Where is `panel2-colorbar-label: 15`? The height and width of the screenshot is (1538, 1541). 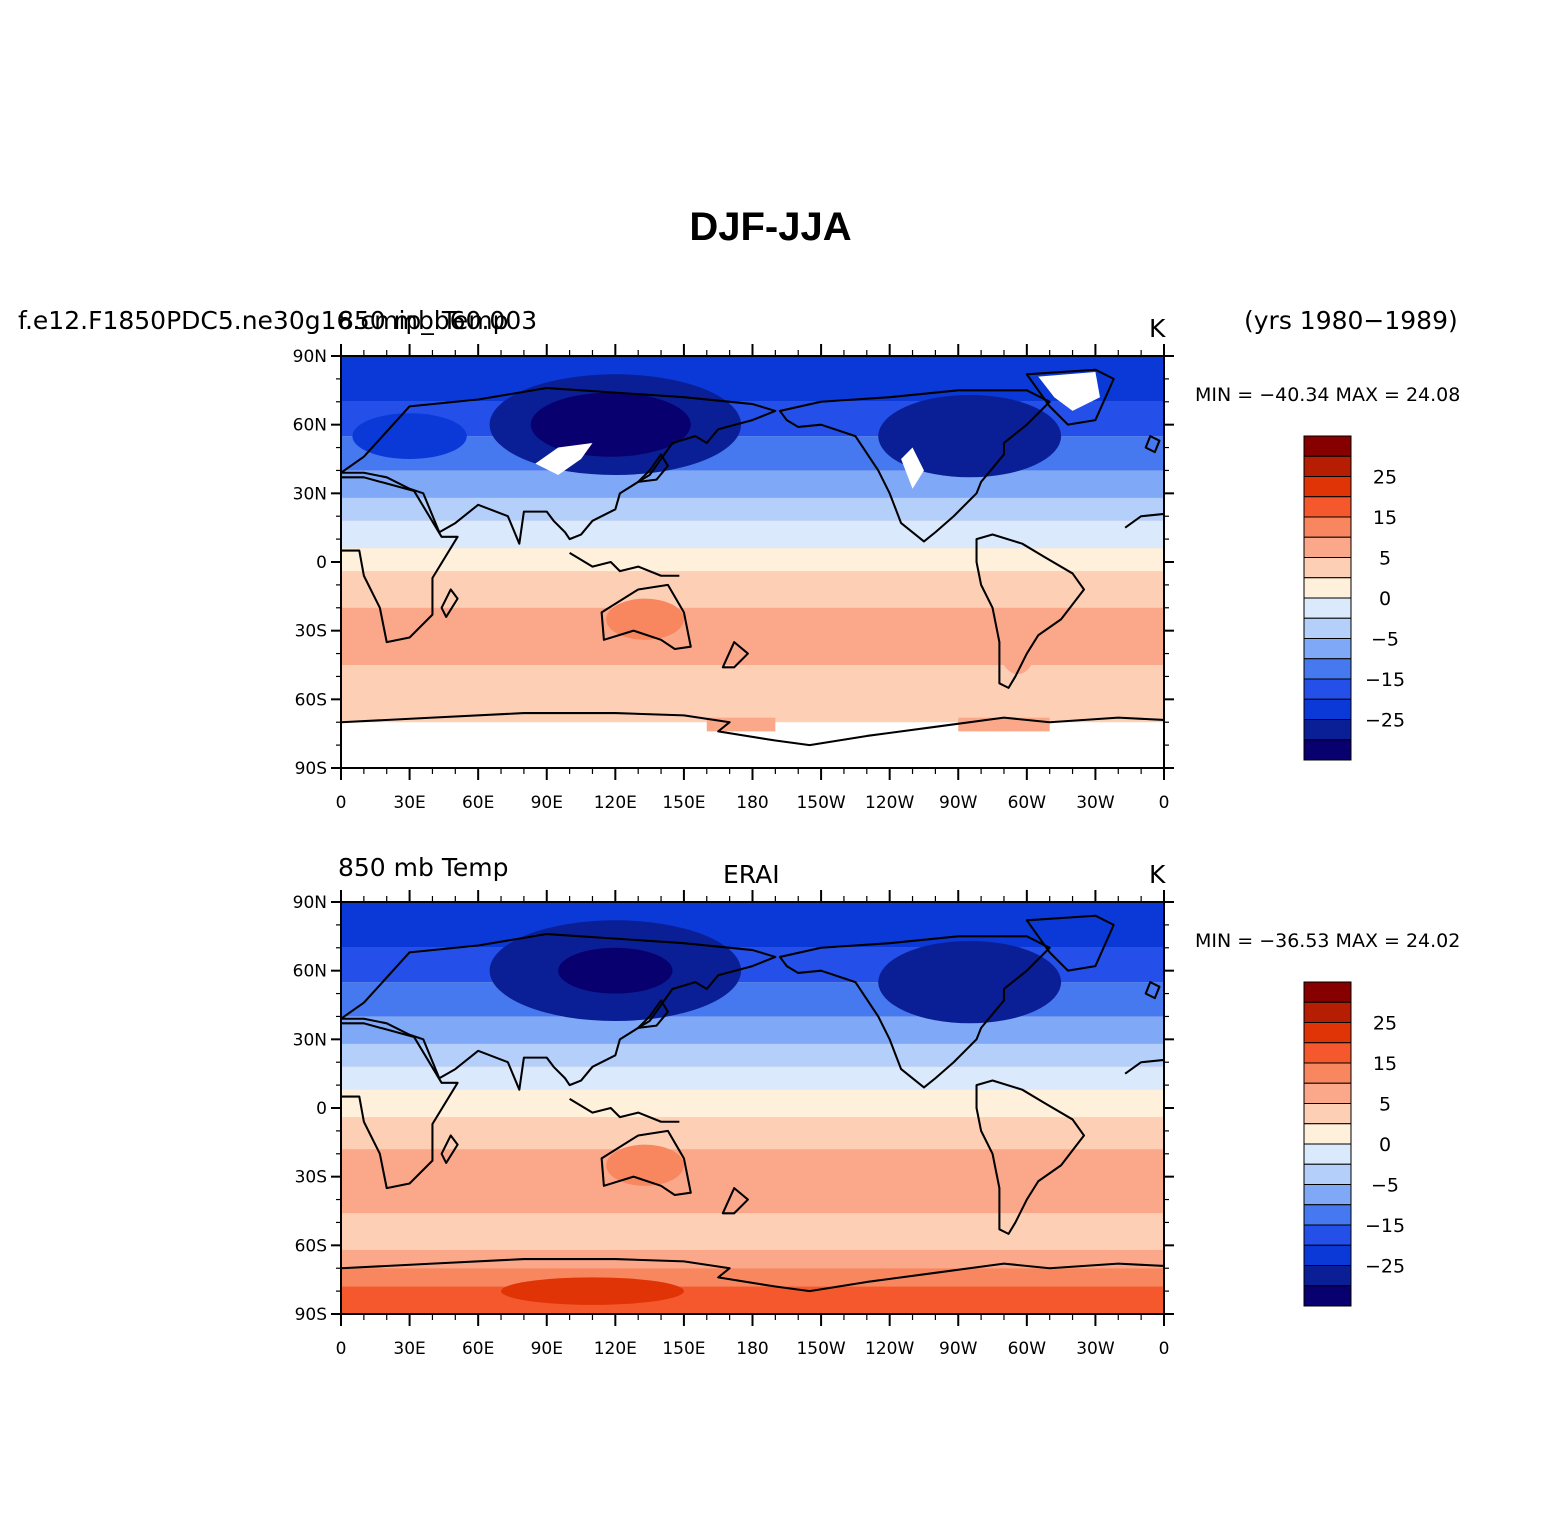
panel2-colorbar-label: 15 is located at coordinates (1385, 1064).